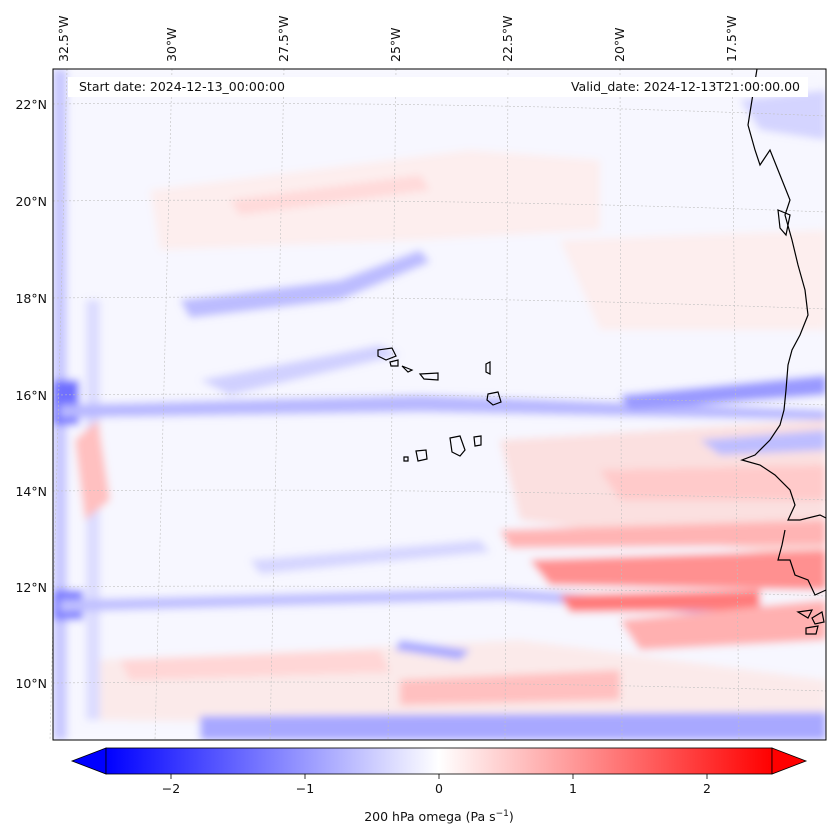 The height and width of the screenshot is (839, 837). Describe the element at coordinates (439, 761) in the screenshot. I see `colorbar-body` at that location.